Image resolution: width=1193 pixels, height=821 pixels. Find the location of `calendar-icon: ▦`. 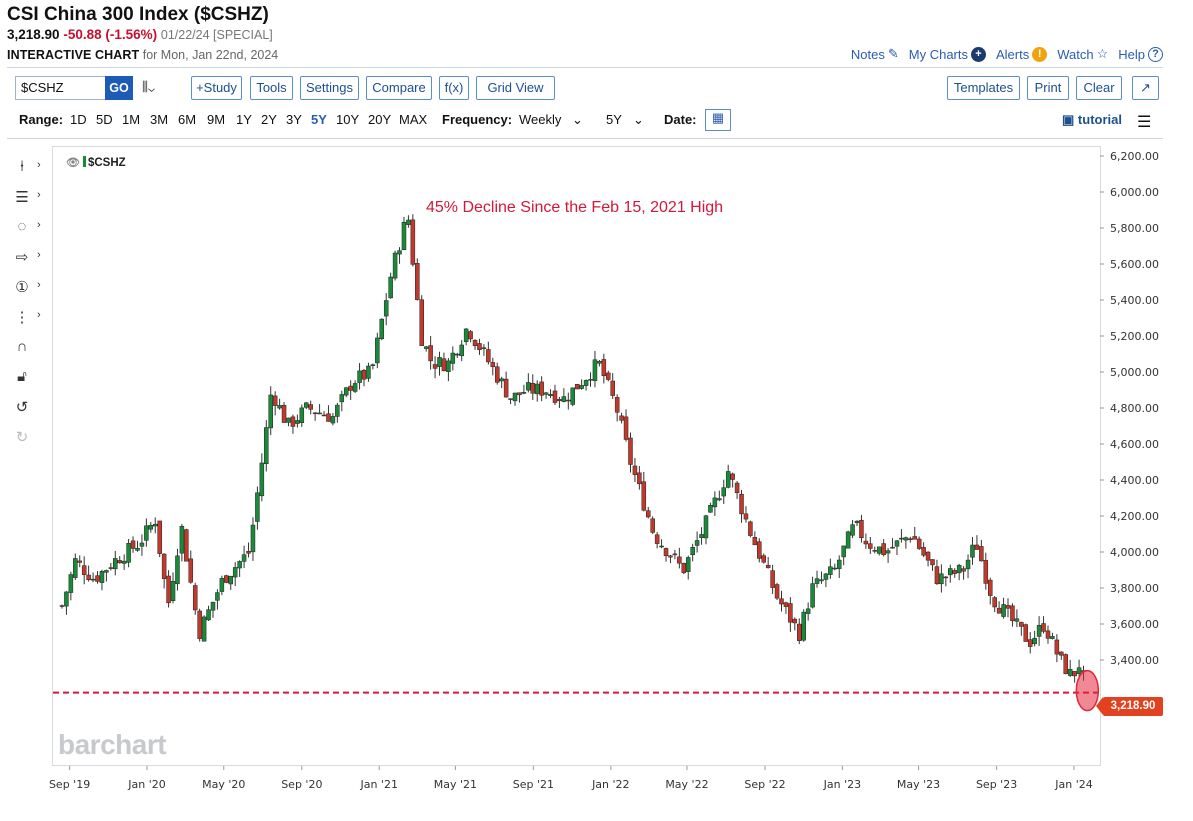

calendar-icon: ▦ is located at coordinates (718, 120).